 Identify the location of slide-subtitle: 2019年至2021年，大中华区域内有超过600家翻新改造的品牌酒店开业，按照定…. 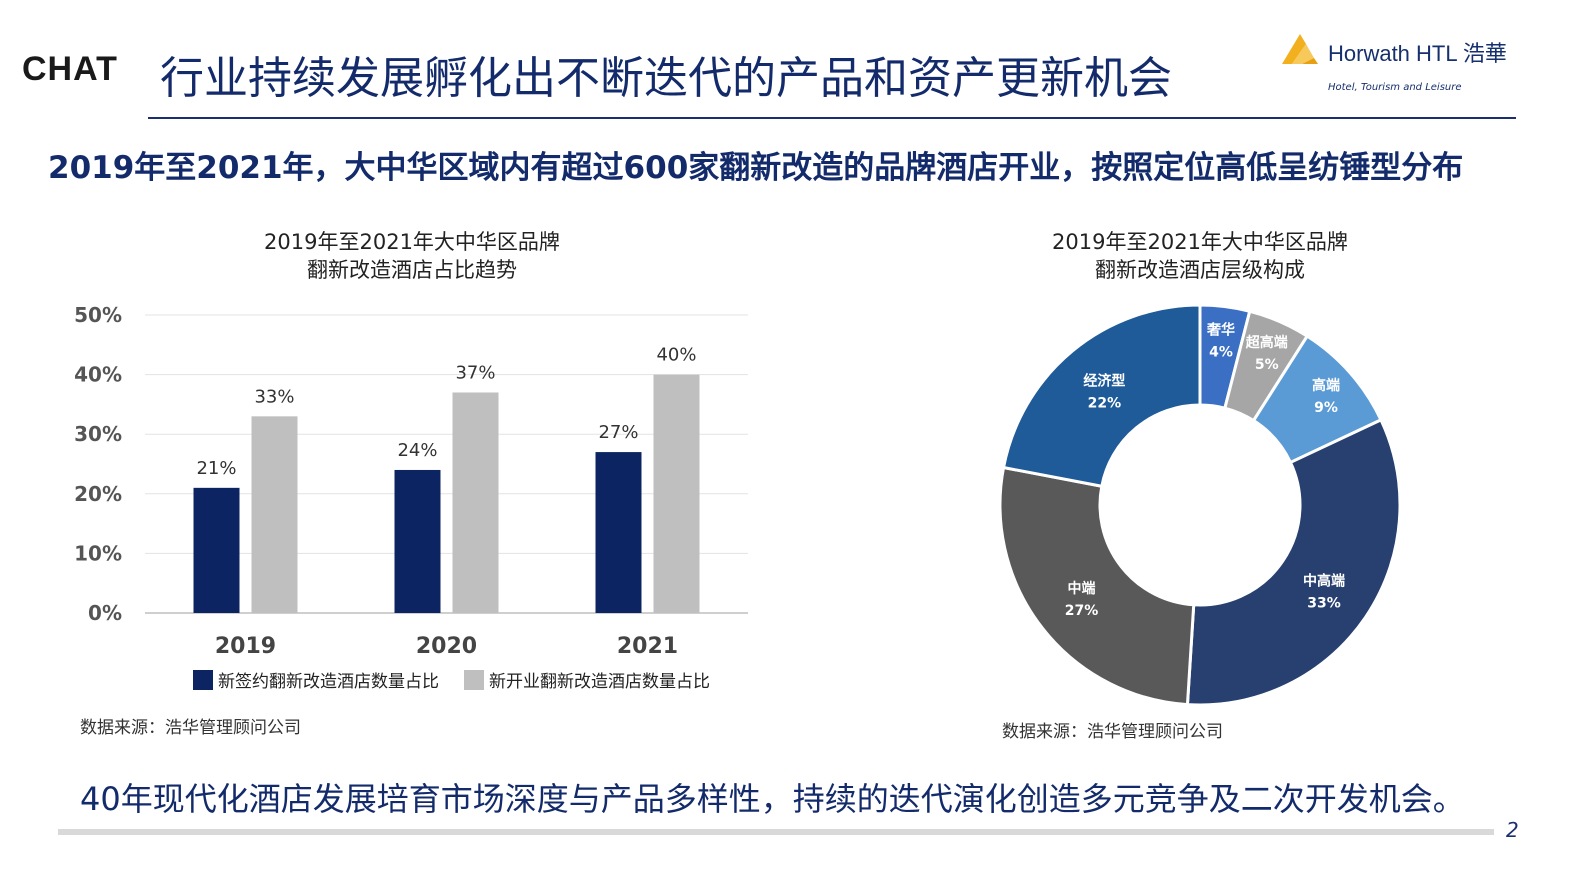
(756, 168).